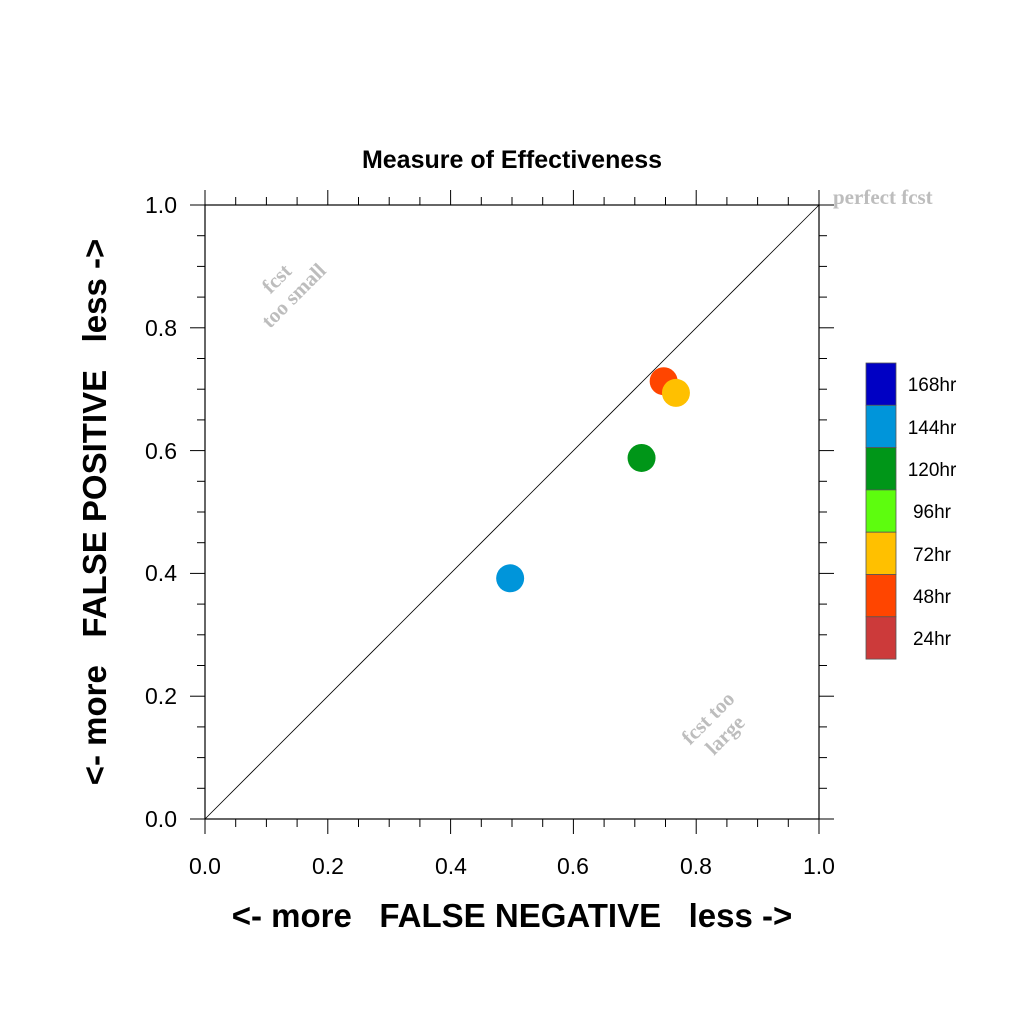 Image resolution: width=1024 pixels, height=1024 pixels. I want to click on x-tick-label: 0.0, so click(205, 866).